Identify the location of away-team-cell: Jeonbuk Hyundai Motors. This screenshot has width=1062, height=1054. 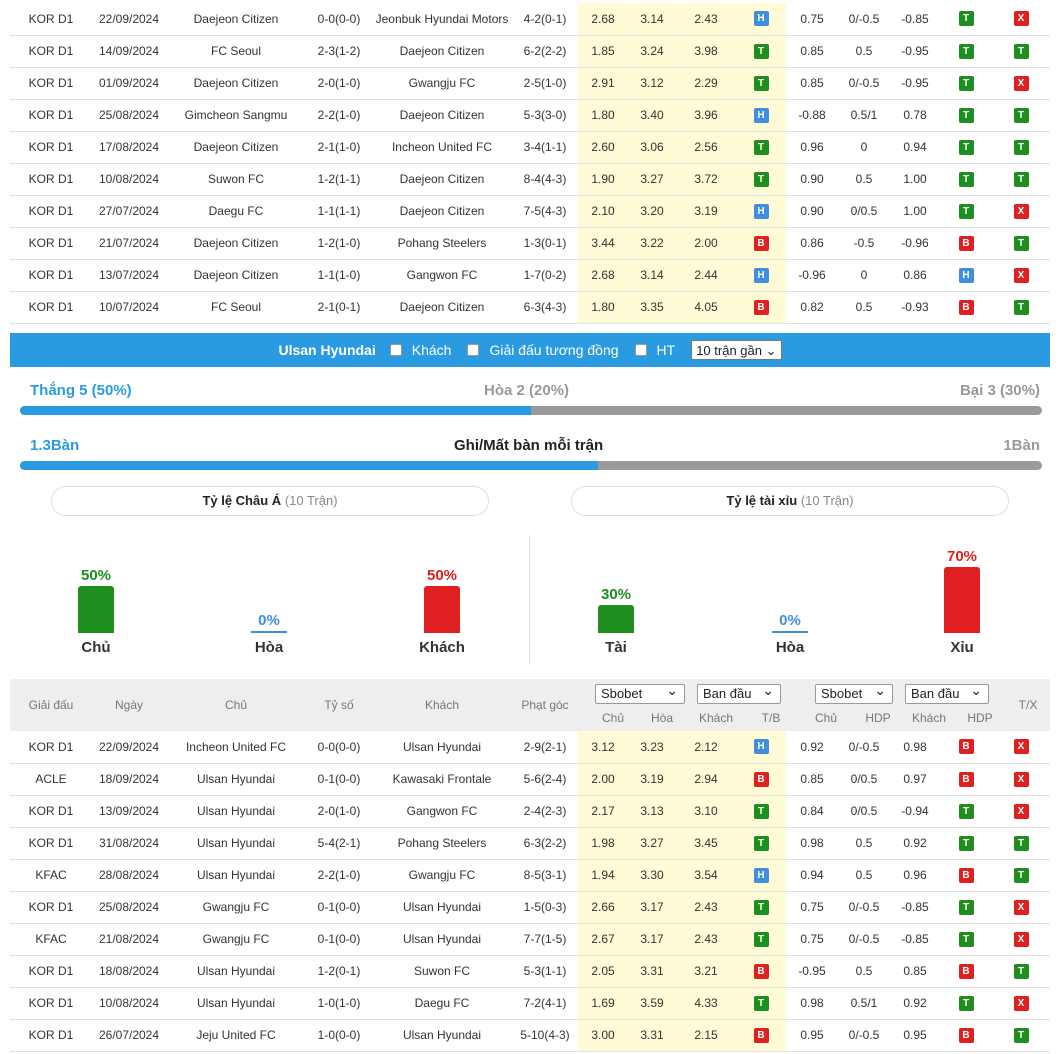
(442, 19).